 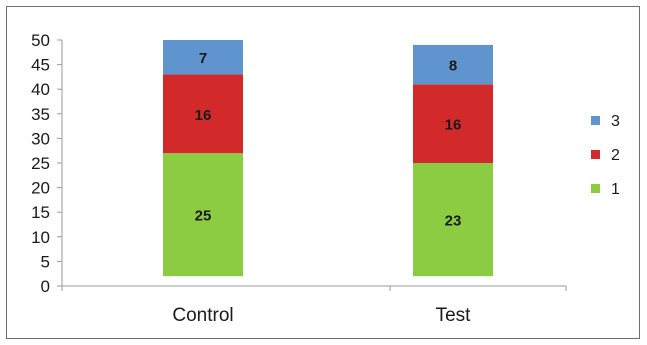 What do you see at coordinates (40, 163) in the screenshot?
I see `y-tick-label: 25` at bounding box center [40, 163].